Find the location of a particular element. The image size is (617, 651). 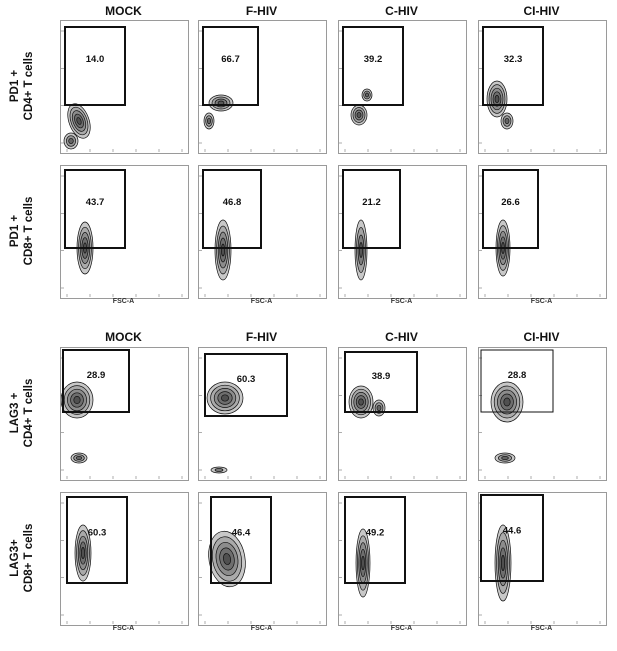

flow-plot-svg: 14.0 is located at coordinates (122, 89).